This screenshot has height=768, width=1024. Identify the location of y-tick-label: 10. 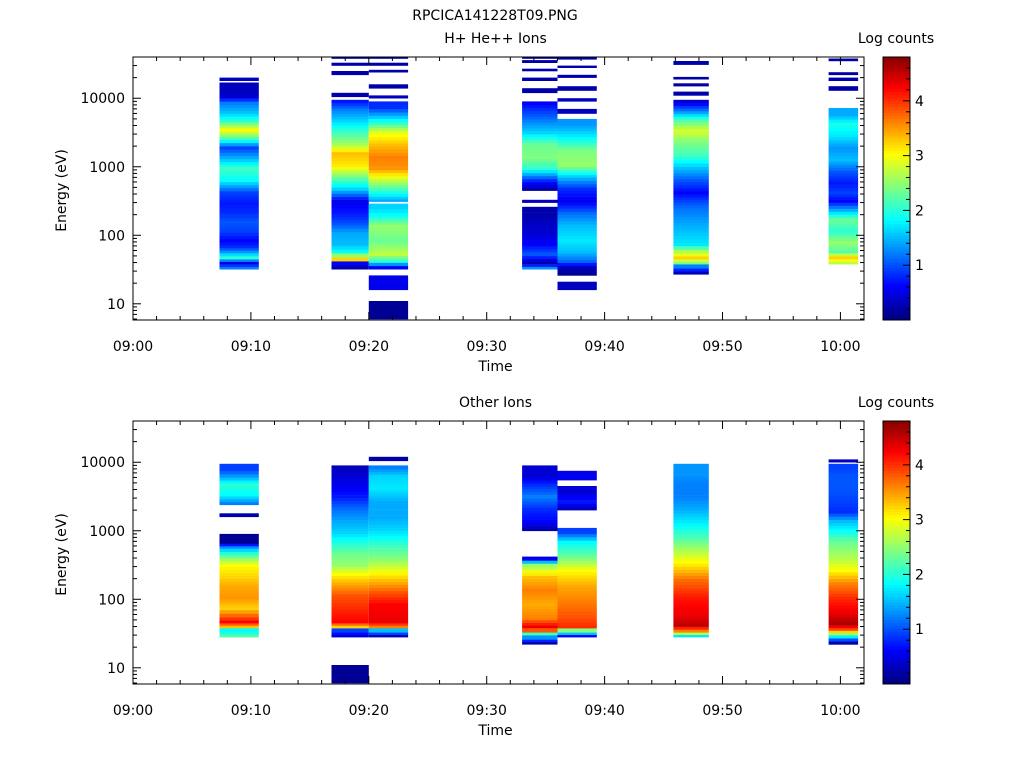
(116, 669).